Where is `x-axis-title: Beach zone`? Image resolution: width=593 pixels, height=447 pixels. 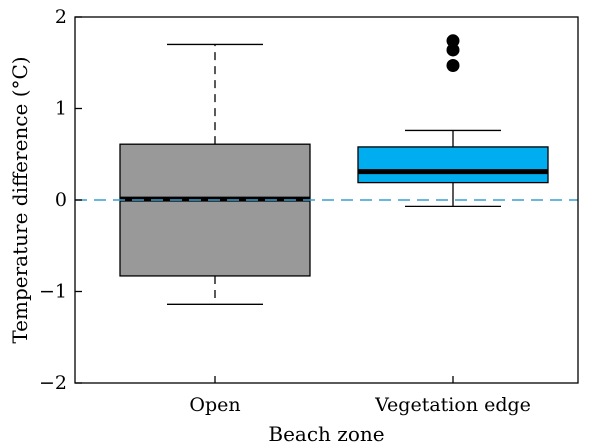 x-axis-title: Beach zone is located at coordinates (326, 434).